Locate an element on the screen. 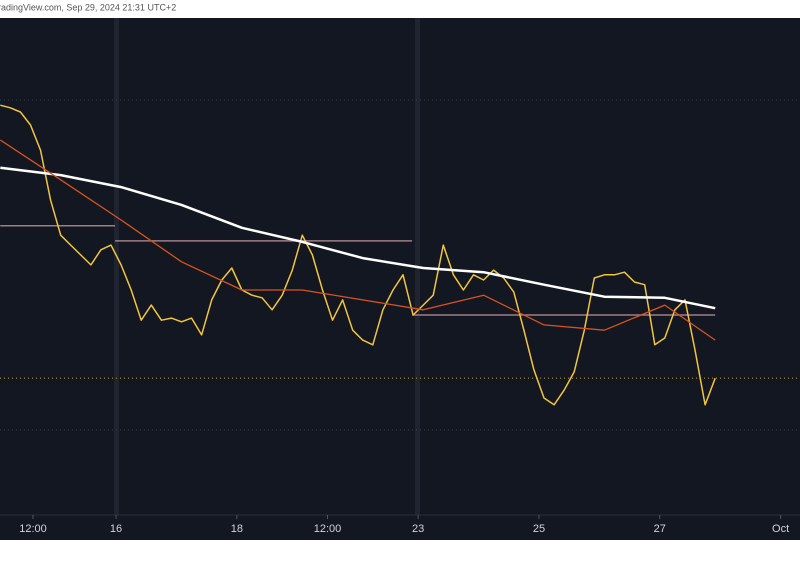 The height and width of the screenshot is (566, 800). x-tick-label: 16 is located at coordinates (116, 529).